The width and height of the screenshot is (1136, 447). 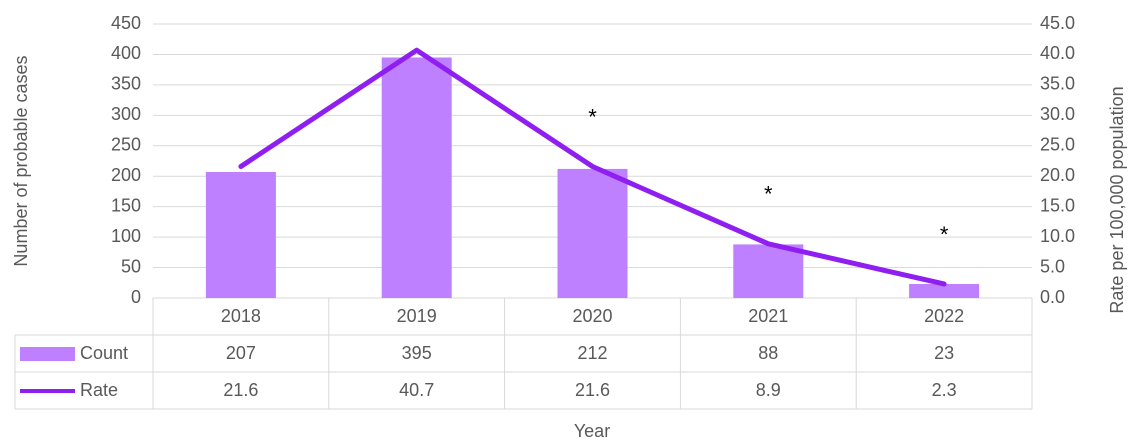 I want to click on y-tick-label: 50, so click(x=131, y=266).